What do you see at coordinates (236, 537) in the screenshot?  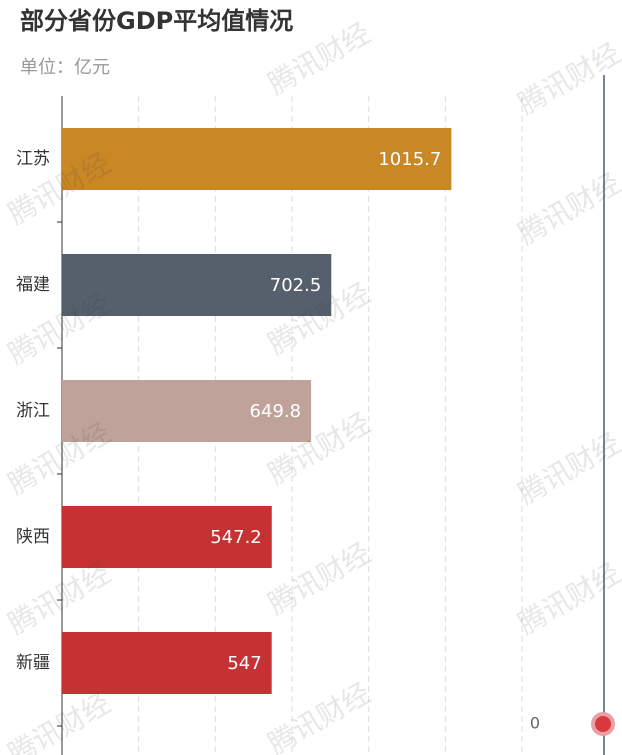 I see `value-label: 547.2` at bounding box center [236, 537].